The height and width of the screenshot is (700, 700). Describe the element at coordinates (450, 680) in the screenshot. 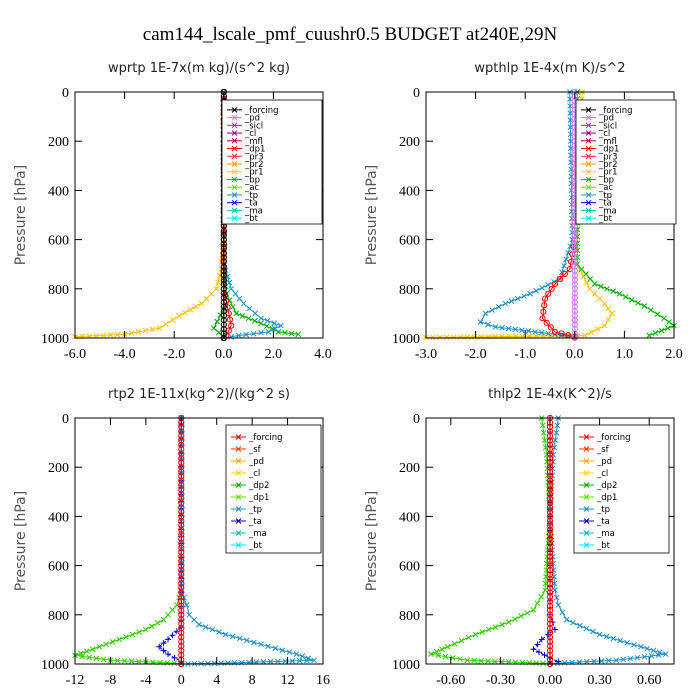

I see `x-tick-label: -0.60` at that location.